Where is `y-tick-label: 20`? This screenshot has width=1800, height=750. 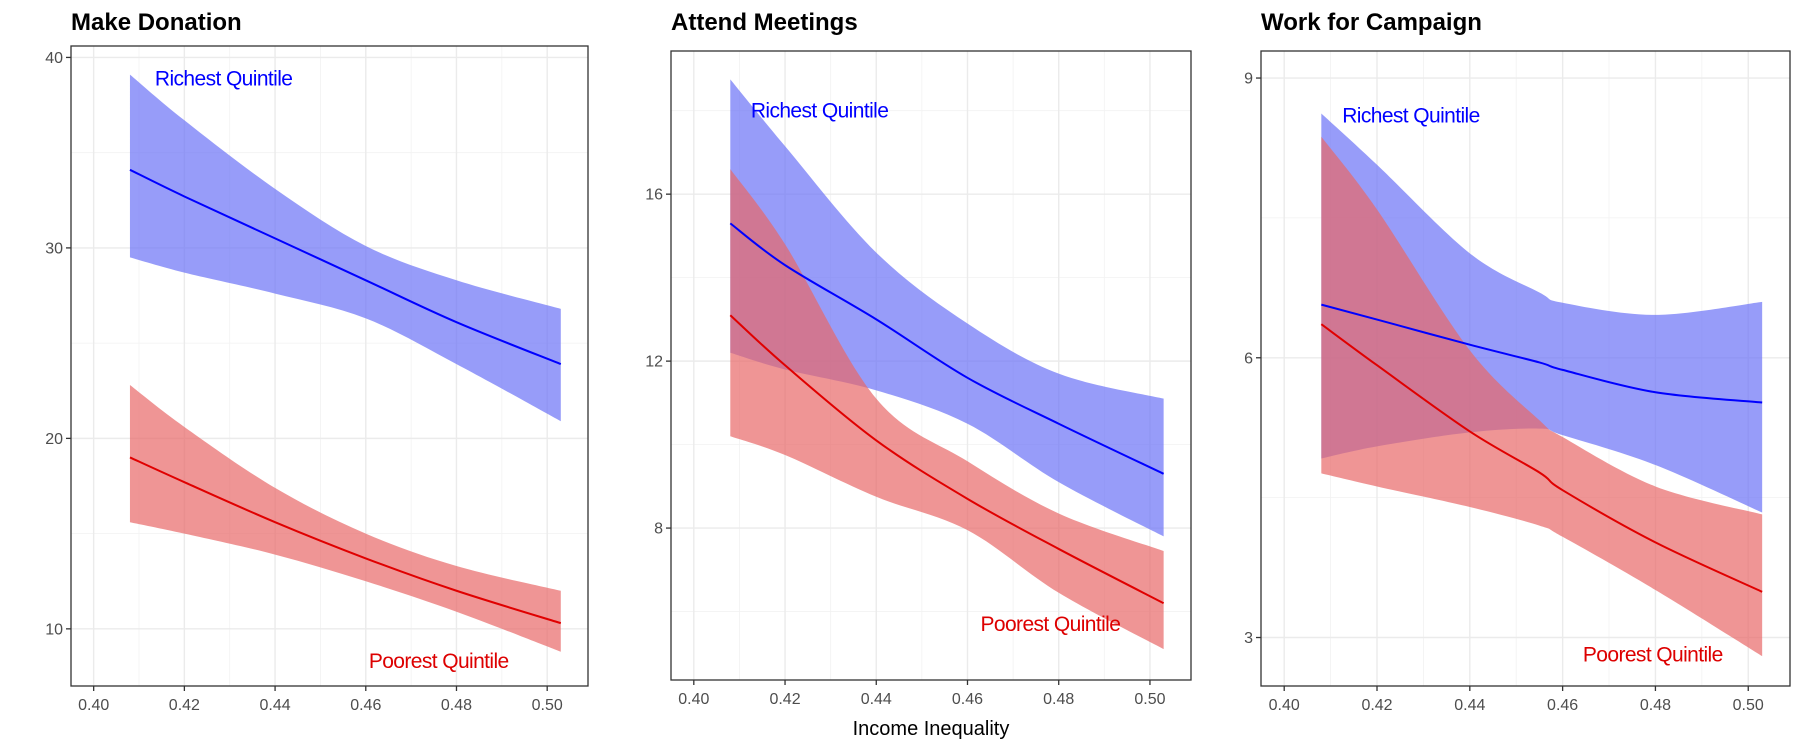
y-tick-label: 20 is located at coordinates (54, 439).